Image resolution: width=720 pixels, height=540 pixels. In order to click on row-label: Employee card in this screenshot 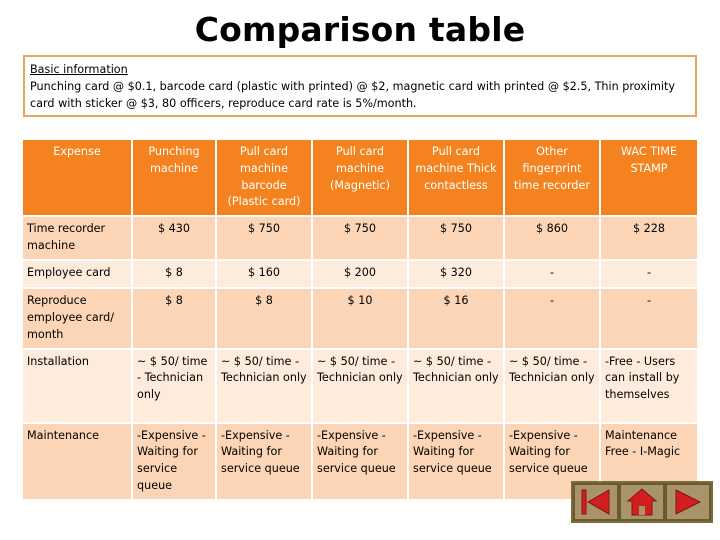, I will do `click(77, 274)`.